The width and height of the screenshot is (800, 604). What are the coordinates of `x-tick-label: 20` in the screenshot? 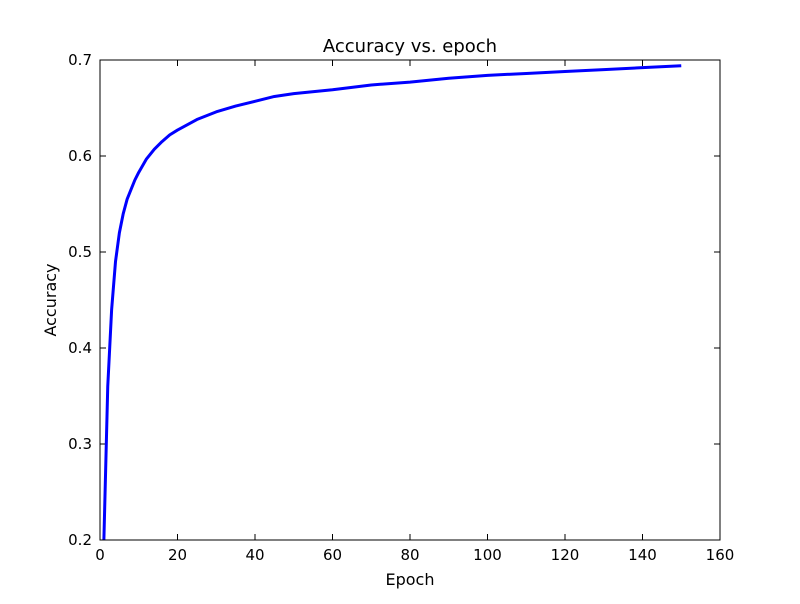 It's located at (177, 555).